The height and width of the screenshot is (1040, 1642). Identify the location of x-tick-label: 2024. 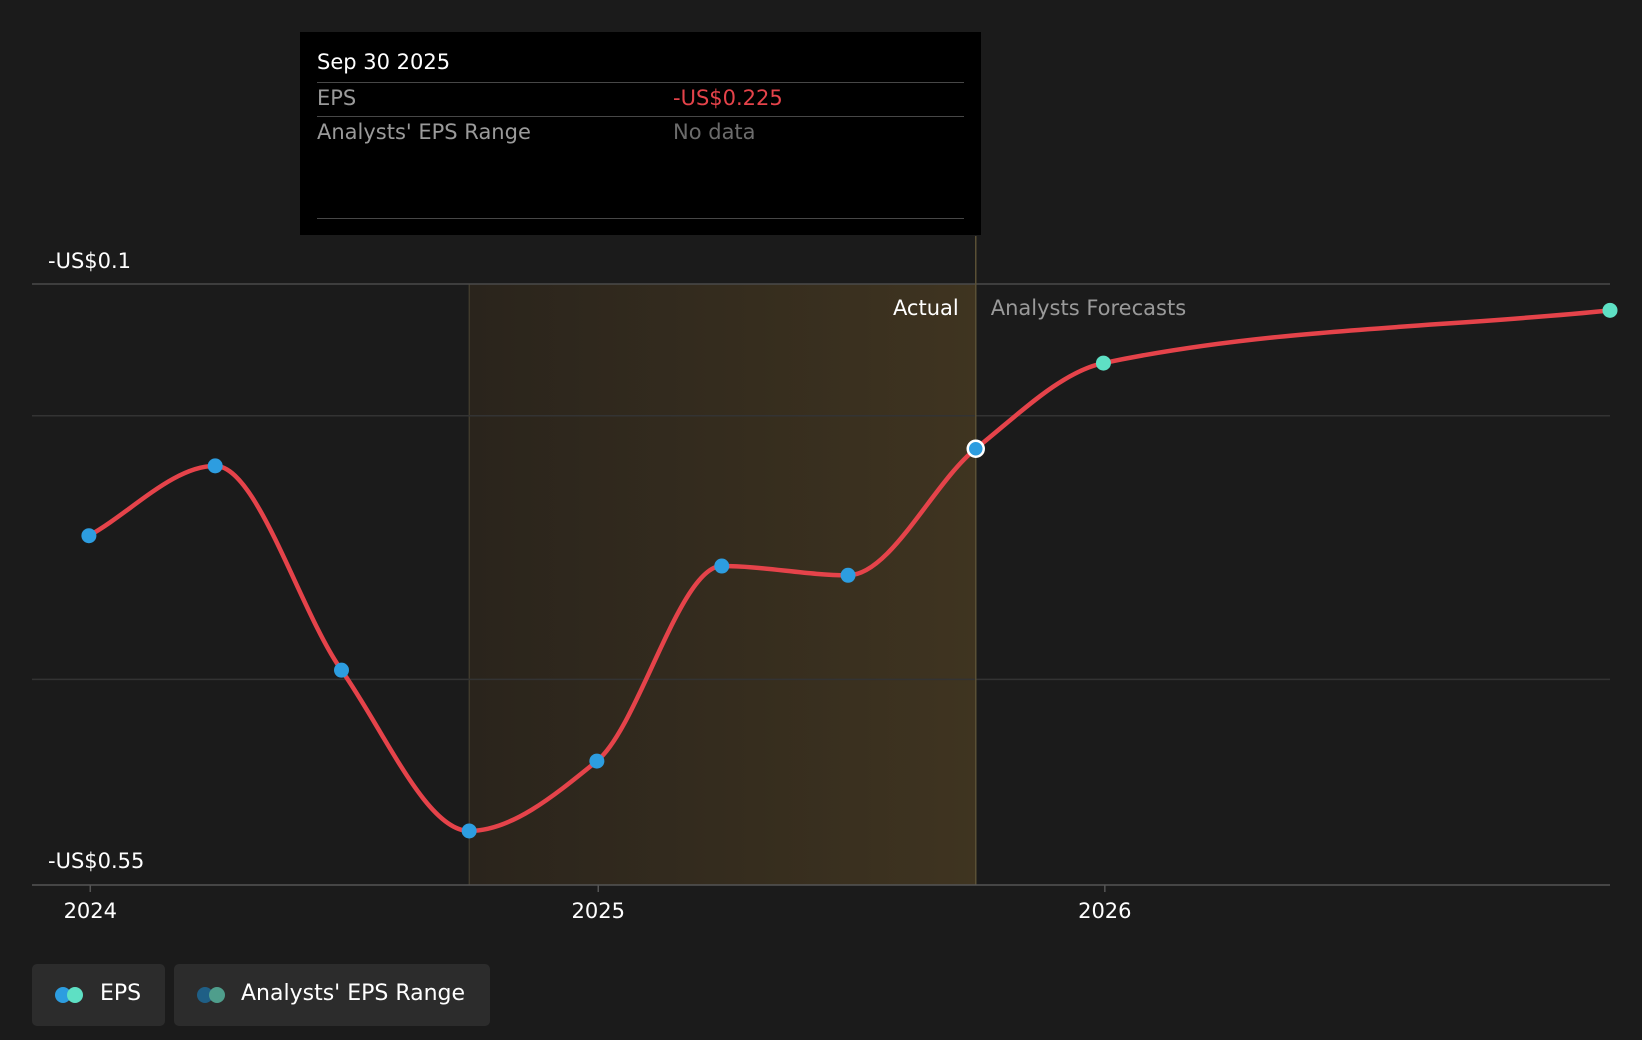
(90, 911).